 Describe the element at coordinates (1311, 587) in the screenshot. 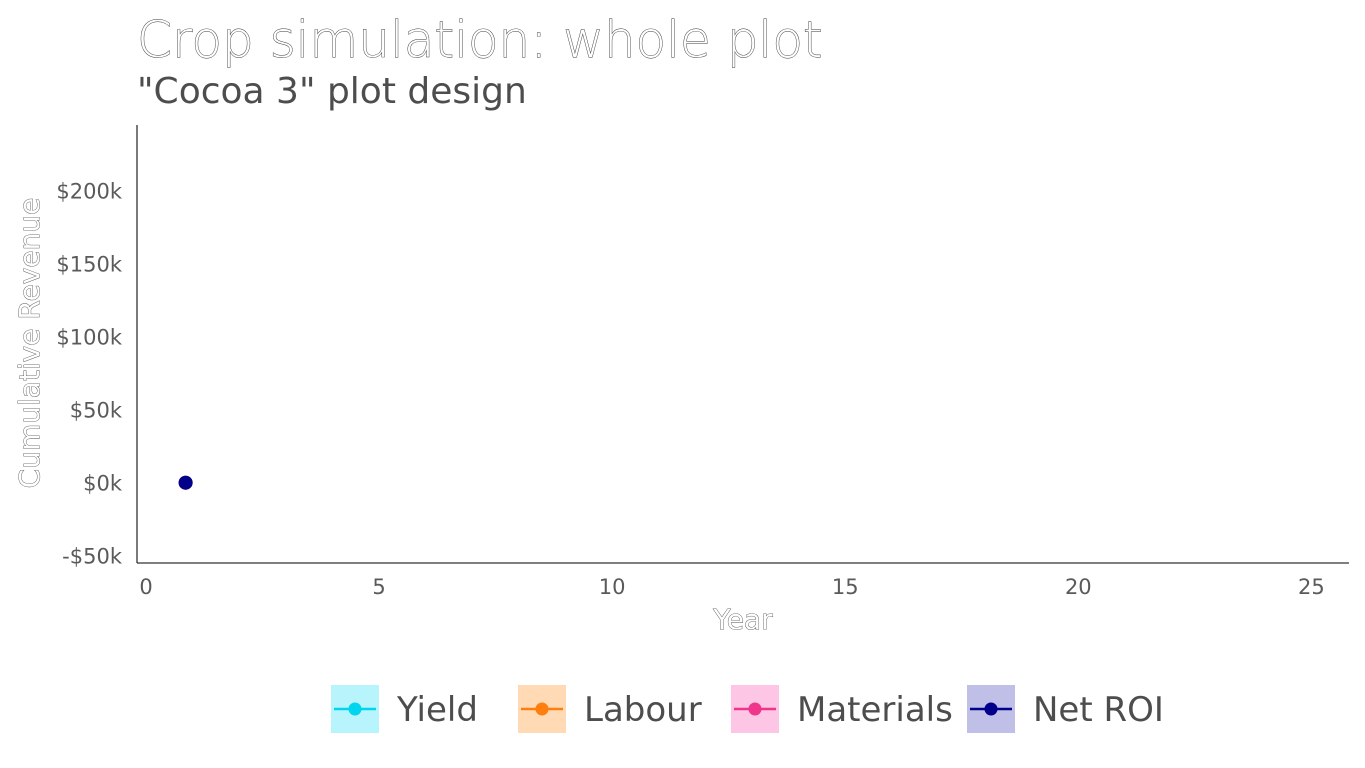

I see `x-tick-label: 25` at that location.